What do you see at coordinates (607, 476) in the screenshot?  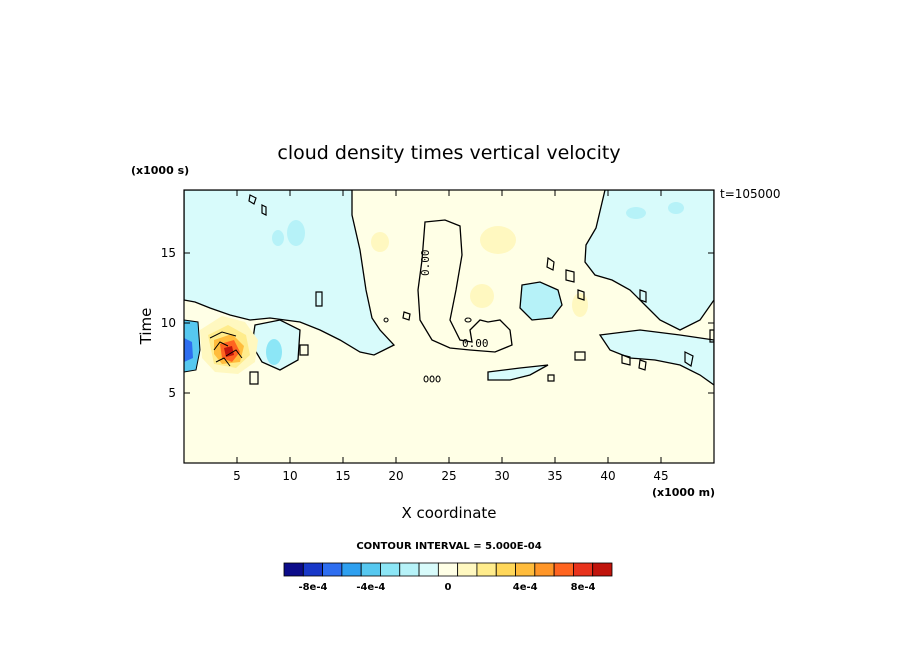 I see `x-tick-label: 40` at bounding box center [607, 476].